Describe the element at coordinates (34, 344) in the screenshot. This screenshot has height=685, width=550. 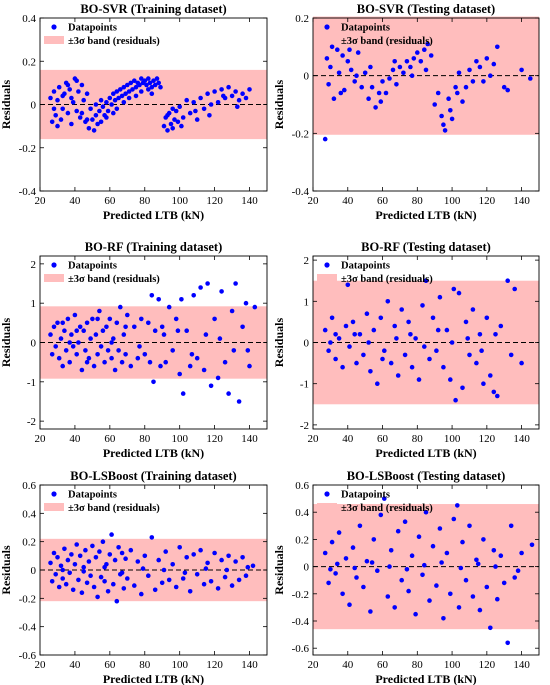
I see `y-tick-label: 0` at that location.